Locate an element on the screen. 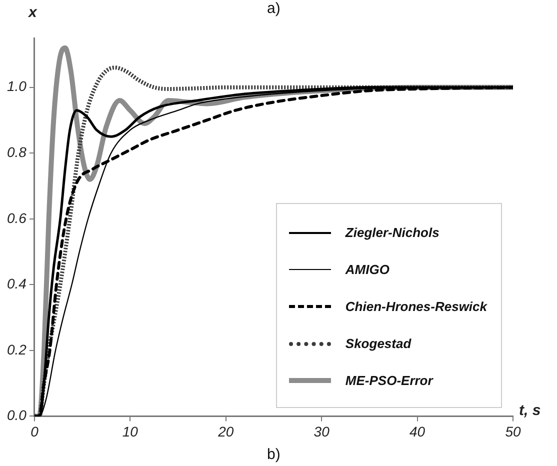  x-tick-label: 50 is located at coordinates (513, 431).